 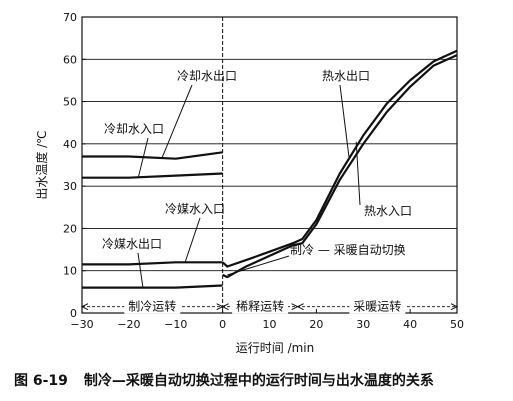 I want to click on y-axis-ticks: 0 10 20 30 40 50 60 70, so click(x=74, y=165).